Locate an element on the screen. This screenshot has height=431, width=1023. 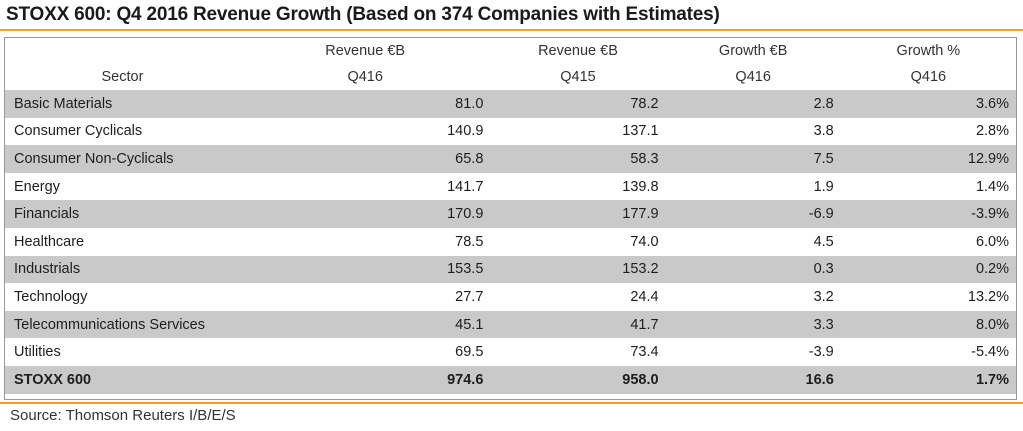
sector-cell: STOXX 600 is located at coordinates (122, 379).